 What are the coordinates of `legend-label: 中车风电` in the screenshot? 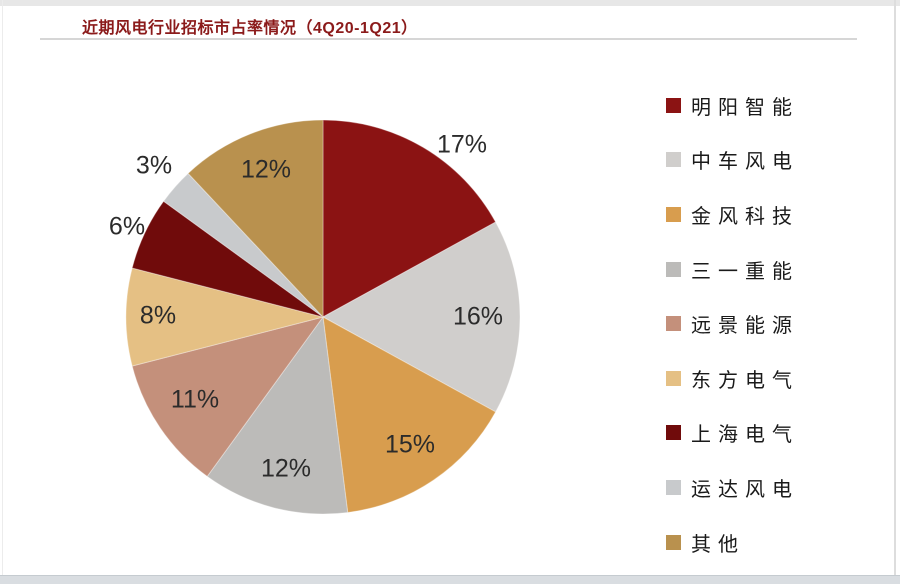 It's located at (745, 161).